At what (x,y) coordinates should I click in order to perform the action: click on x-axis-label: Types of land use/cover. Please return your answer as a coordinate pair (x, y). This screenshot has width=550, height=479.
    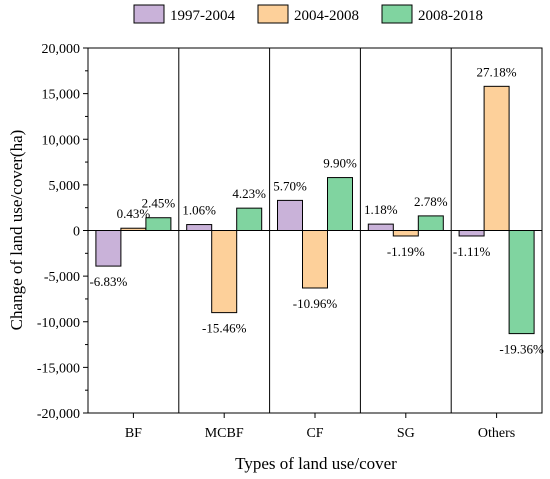
    Looking at the image, I should click on (316, 463).